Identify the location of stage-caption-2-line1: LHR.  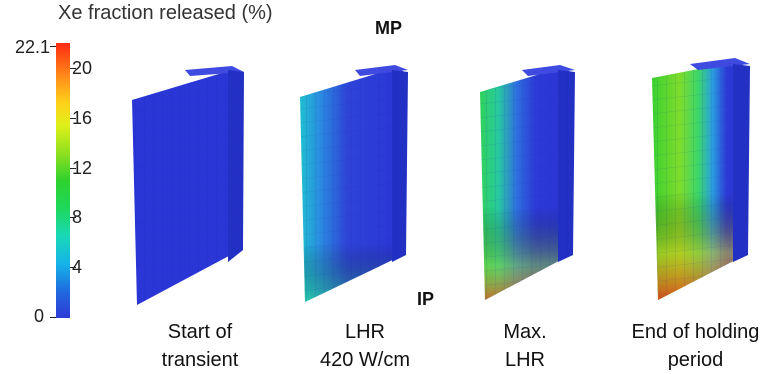
(364, 332).